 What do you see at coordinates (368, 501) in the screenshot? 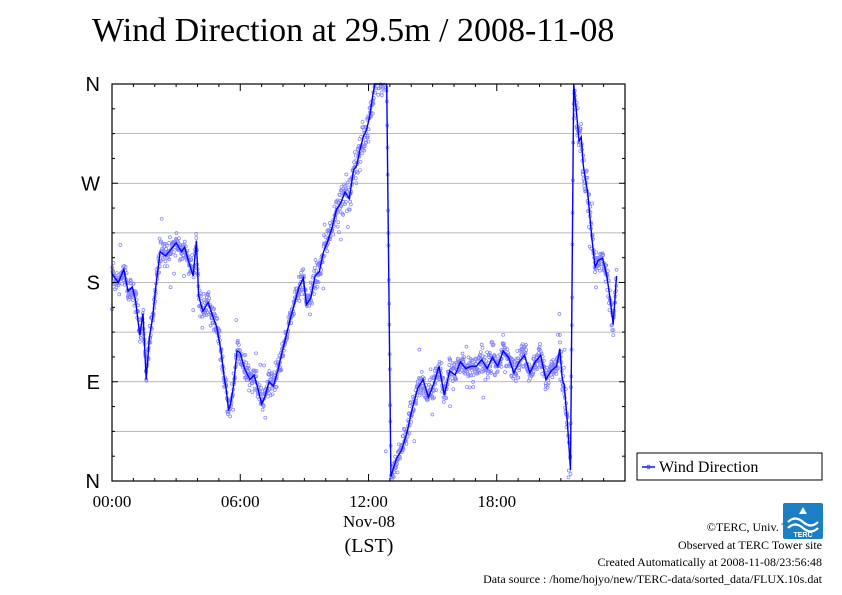
I see `x-tick-label: 12:00` at bounding box center [368, 501].